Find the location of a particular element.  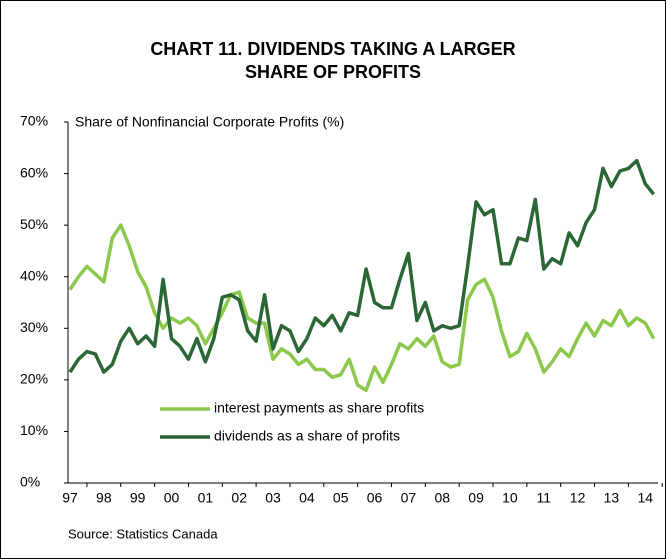

x-tick-label: 07 is located at coordinates (409, 498).